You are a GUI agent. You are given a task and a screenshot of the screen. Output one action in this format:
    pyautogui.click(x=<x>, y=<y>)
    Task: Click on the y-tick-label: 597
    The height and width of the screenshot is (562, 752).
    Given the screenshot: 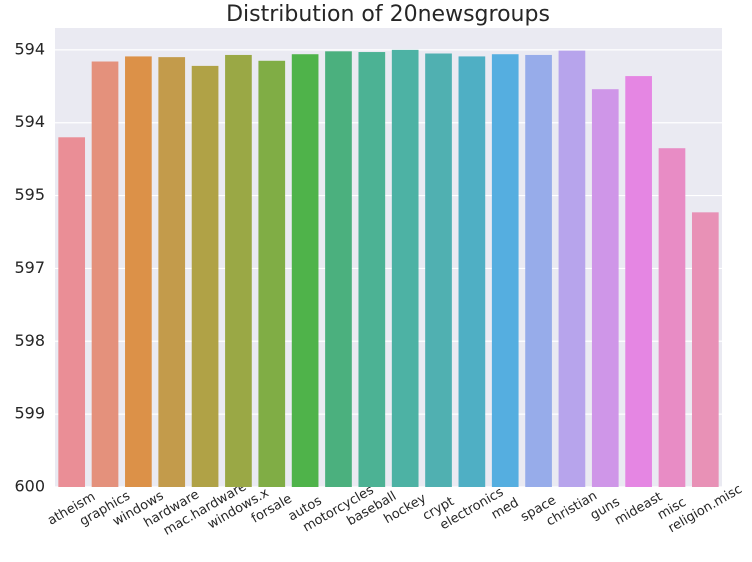 What is the action you would take?
    pyautogui.click(x=29, y=267)
    